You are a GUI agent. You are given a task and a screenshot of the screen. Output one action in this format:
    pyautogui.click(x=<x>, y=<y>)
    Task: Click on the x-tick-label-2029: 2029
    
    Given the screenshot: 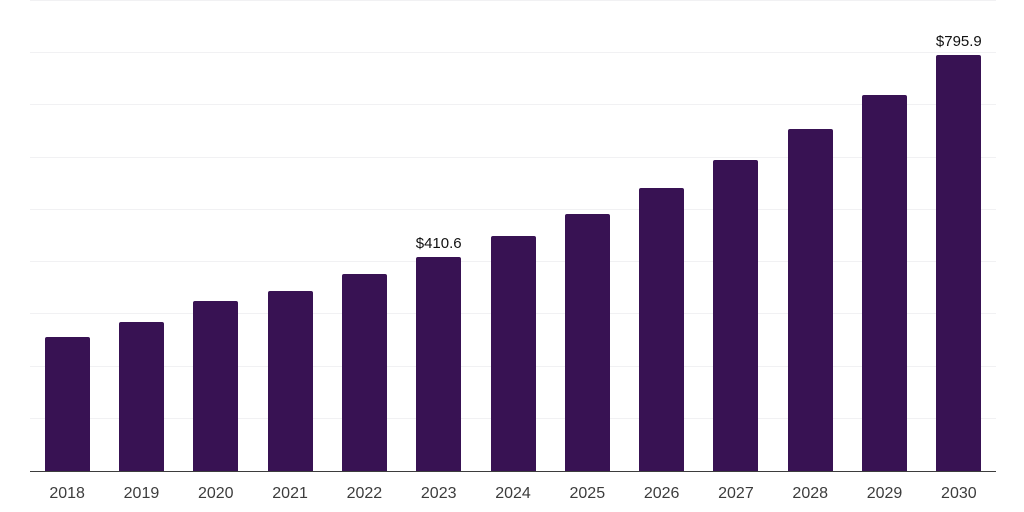 What is the action you would take?
    pyautogui.click(x=884, y=493)
    